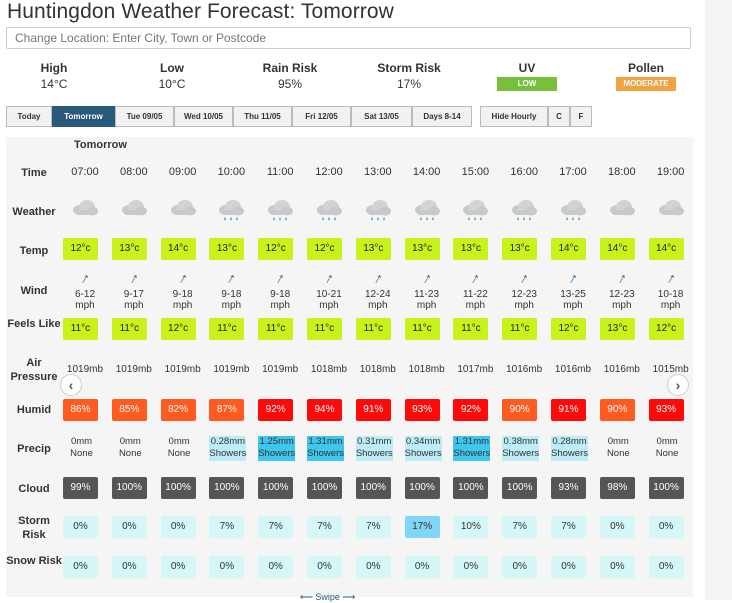 Image resolution: width=732 pixels, height=603 pixels. What do you see at coordinates (475, 294) in the screenshot?
I see `wind-speed: 11-22` at bounding box center [475, 294].